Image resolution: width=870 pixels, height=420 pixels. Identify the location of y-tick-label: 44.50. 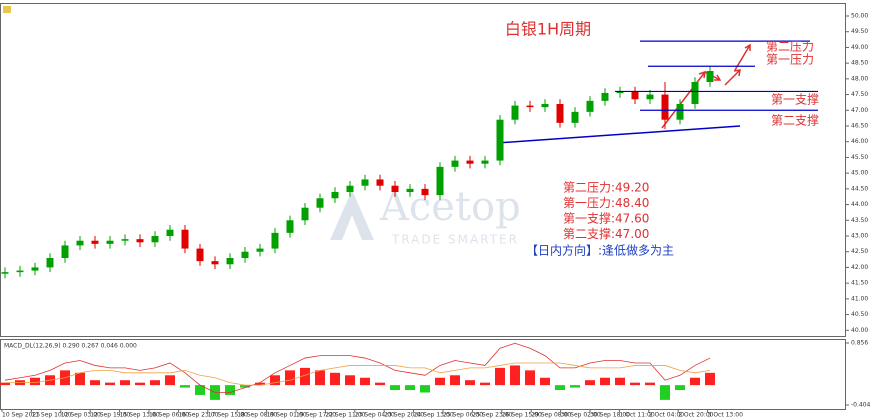
(859, 188).